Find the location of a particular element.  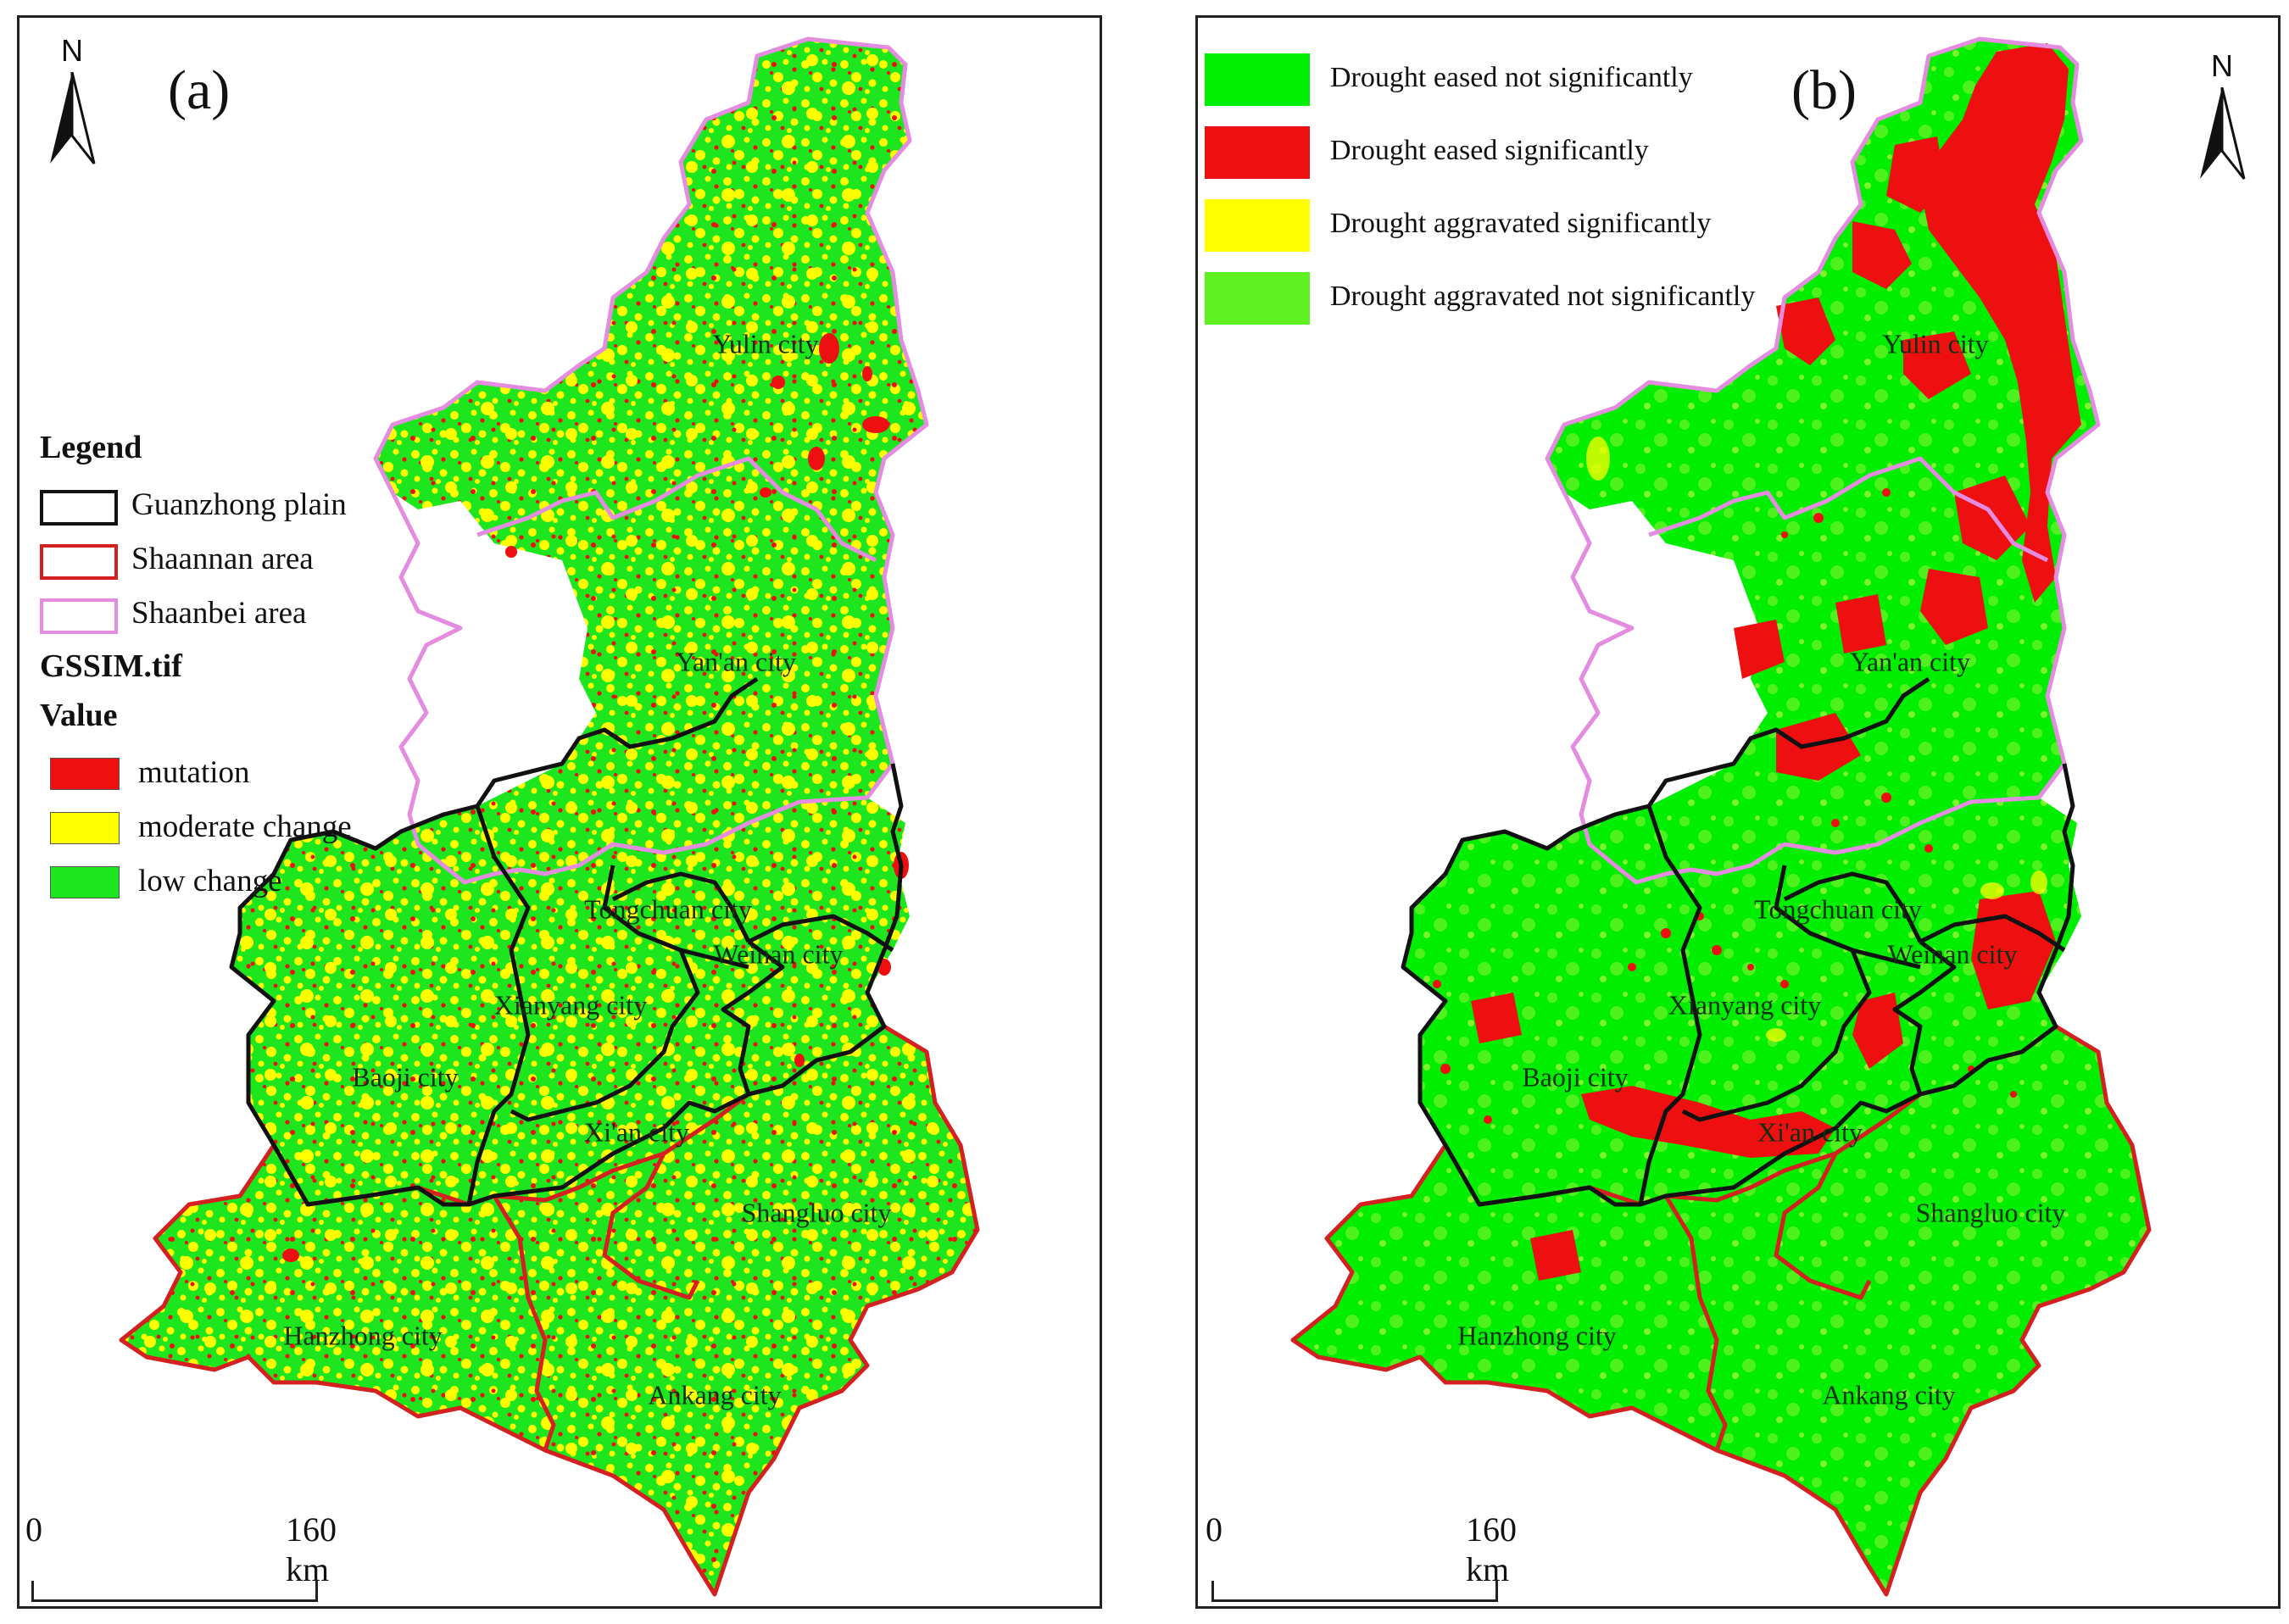

legend-item-shaanbei: Shaanbei area is located at coordinates (223, 617).